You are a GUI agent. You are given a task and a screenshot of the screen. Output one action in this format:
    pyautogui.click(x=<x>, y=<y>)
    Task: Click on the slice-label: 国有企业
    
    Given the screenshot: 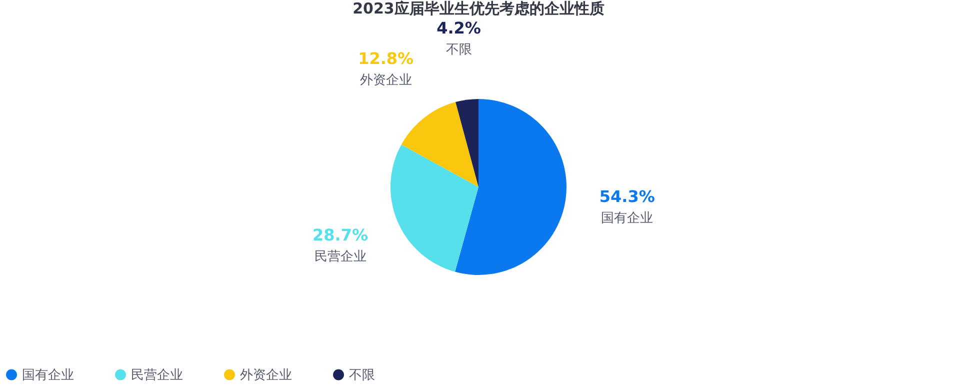 What is the action you would take?
    pyautogui.click(x=627, y=218)
    